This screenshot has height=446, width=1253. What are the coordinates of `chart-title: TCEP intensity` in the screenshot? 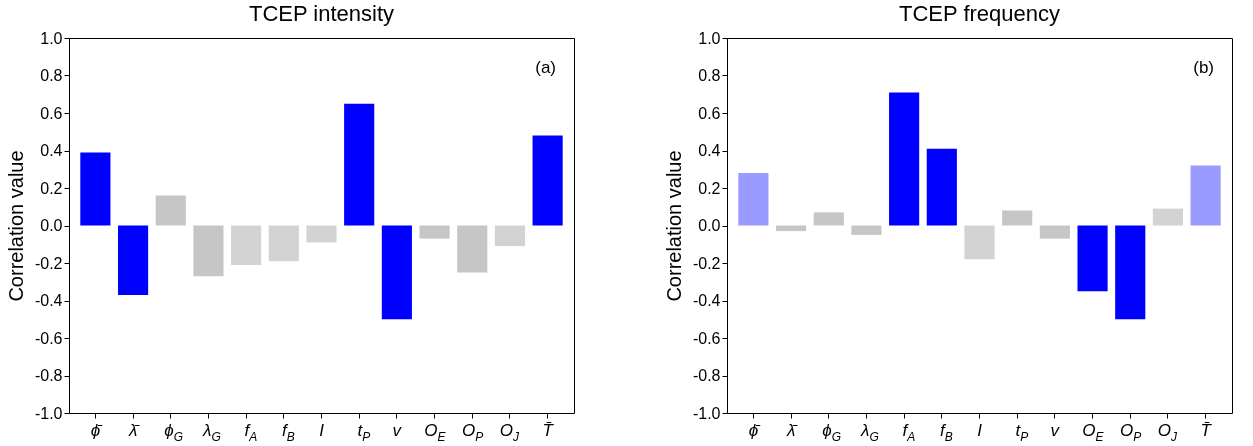 It's located at (321, 13).